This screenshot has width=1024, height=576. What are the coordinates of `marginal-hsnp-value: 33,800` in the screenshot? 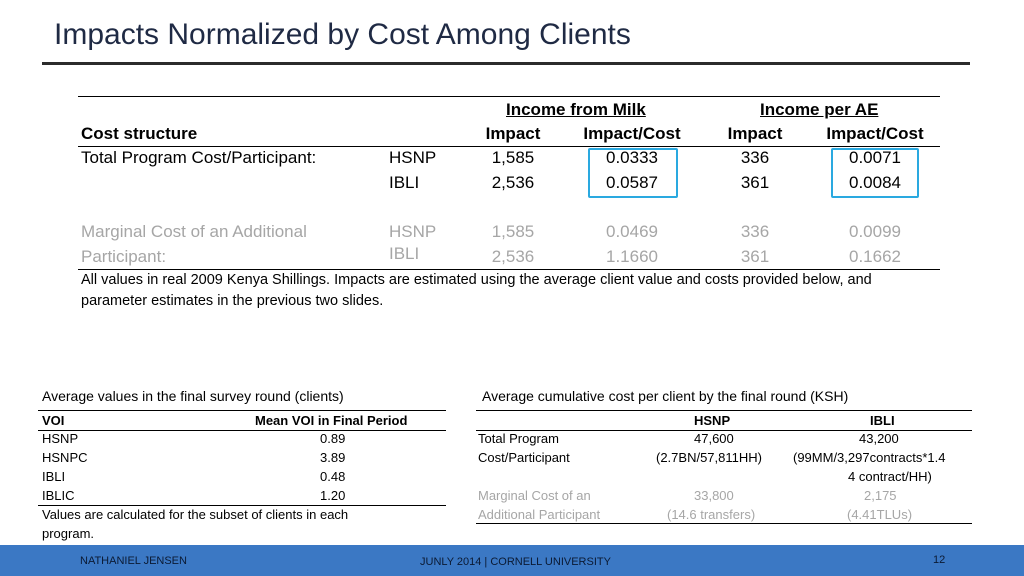 It's located at (714, 495).